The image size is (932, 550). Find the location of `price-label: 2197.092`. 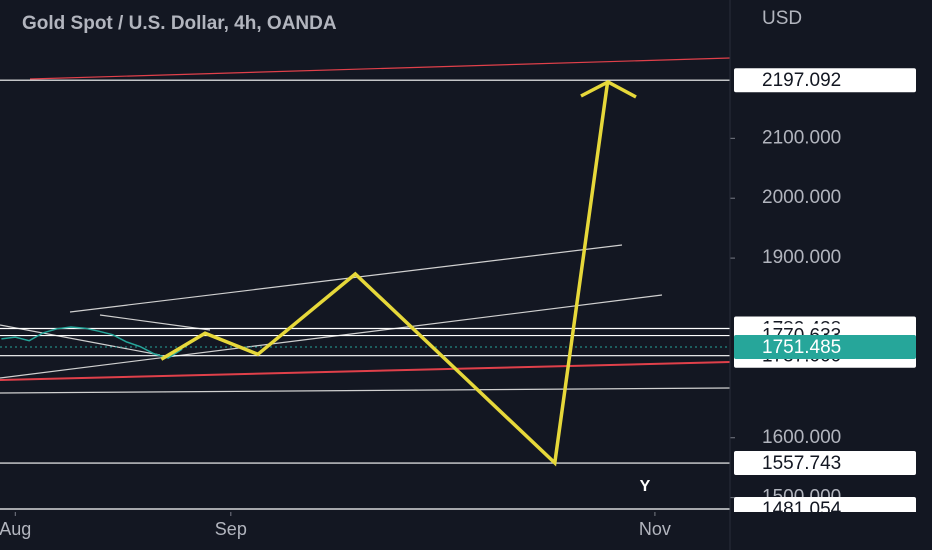

price-label: 2197.092 is located at coordinates (801, 80).